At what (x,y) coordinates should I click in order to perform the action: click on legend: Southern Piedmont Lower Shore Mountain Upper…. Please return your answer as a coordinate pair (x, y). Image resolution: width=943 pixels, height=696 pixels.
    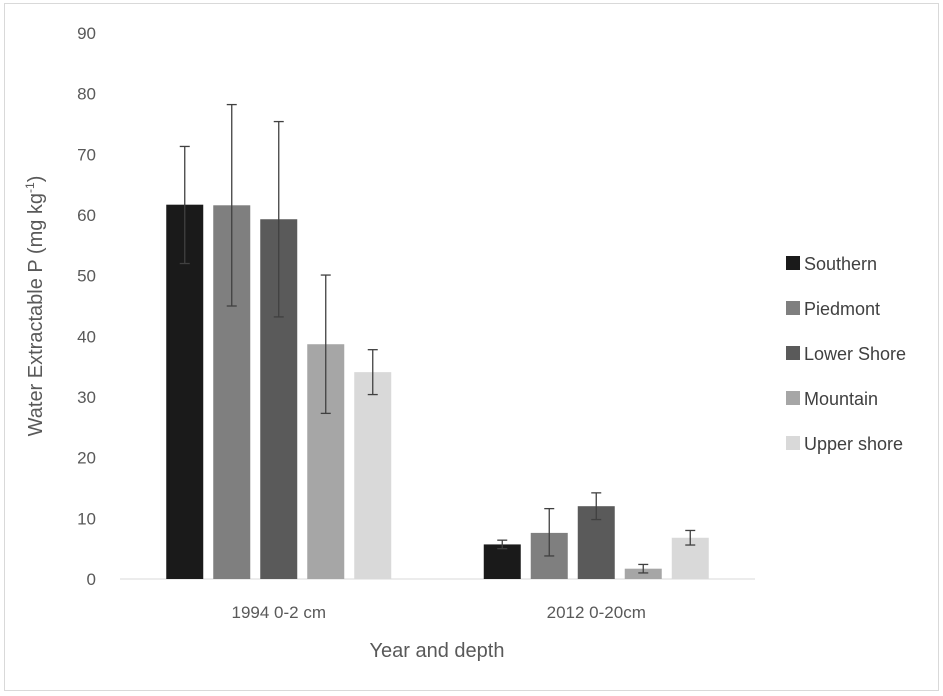
    Looking at the image, I should click on (846, 354).